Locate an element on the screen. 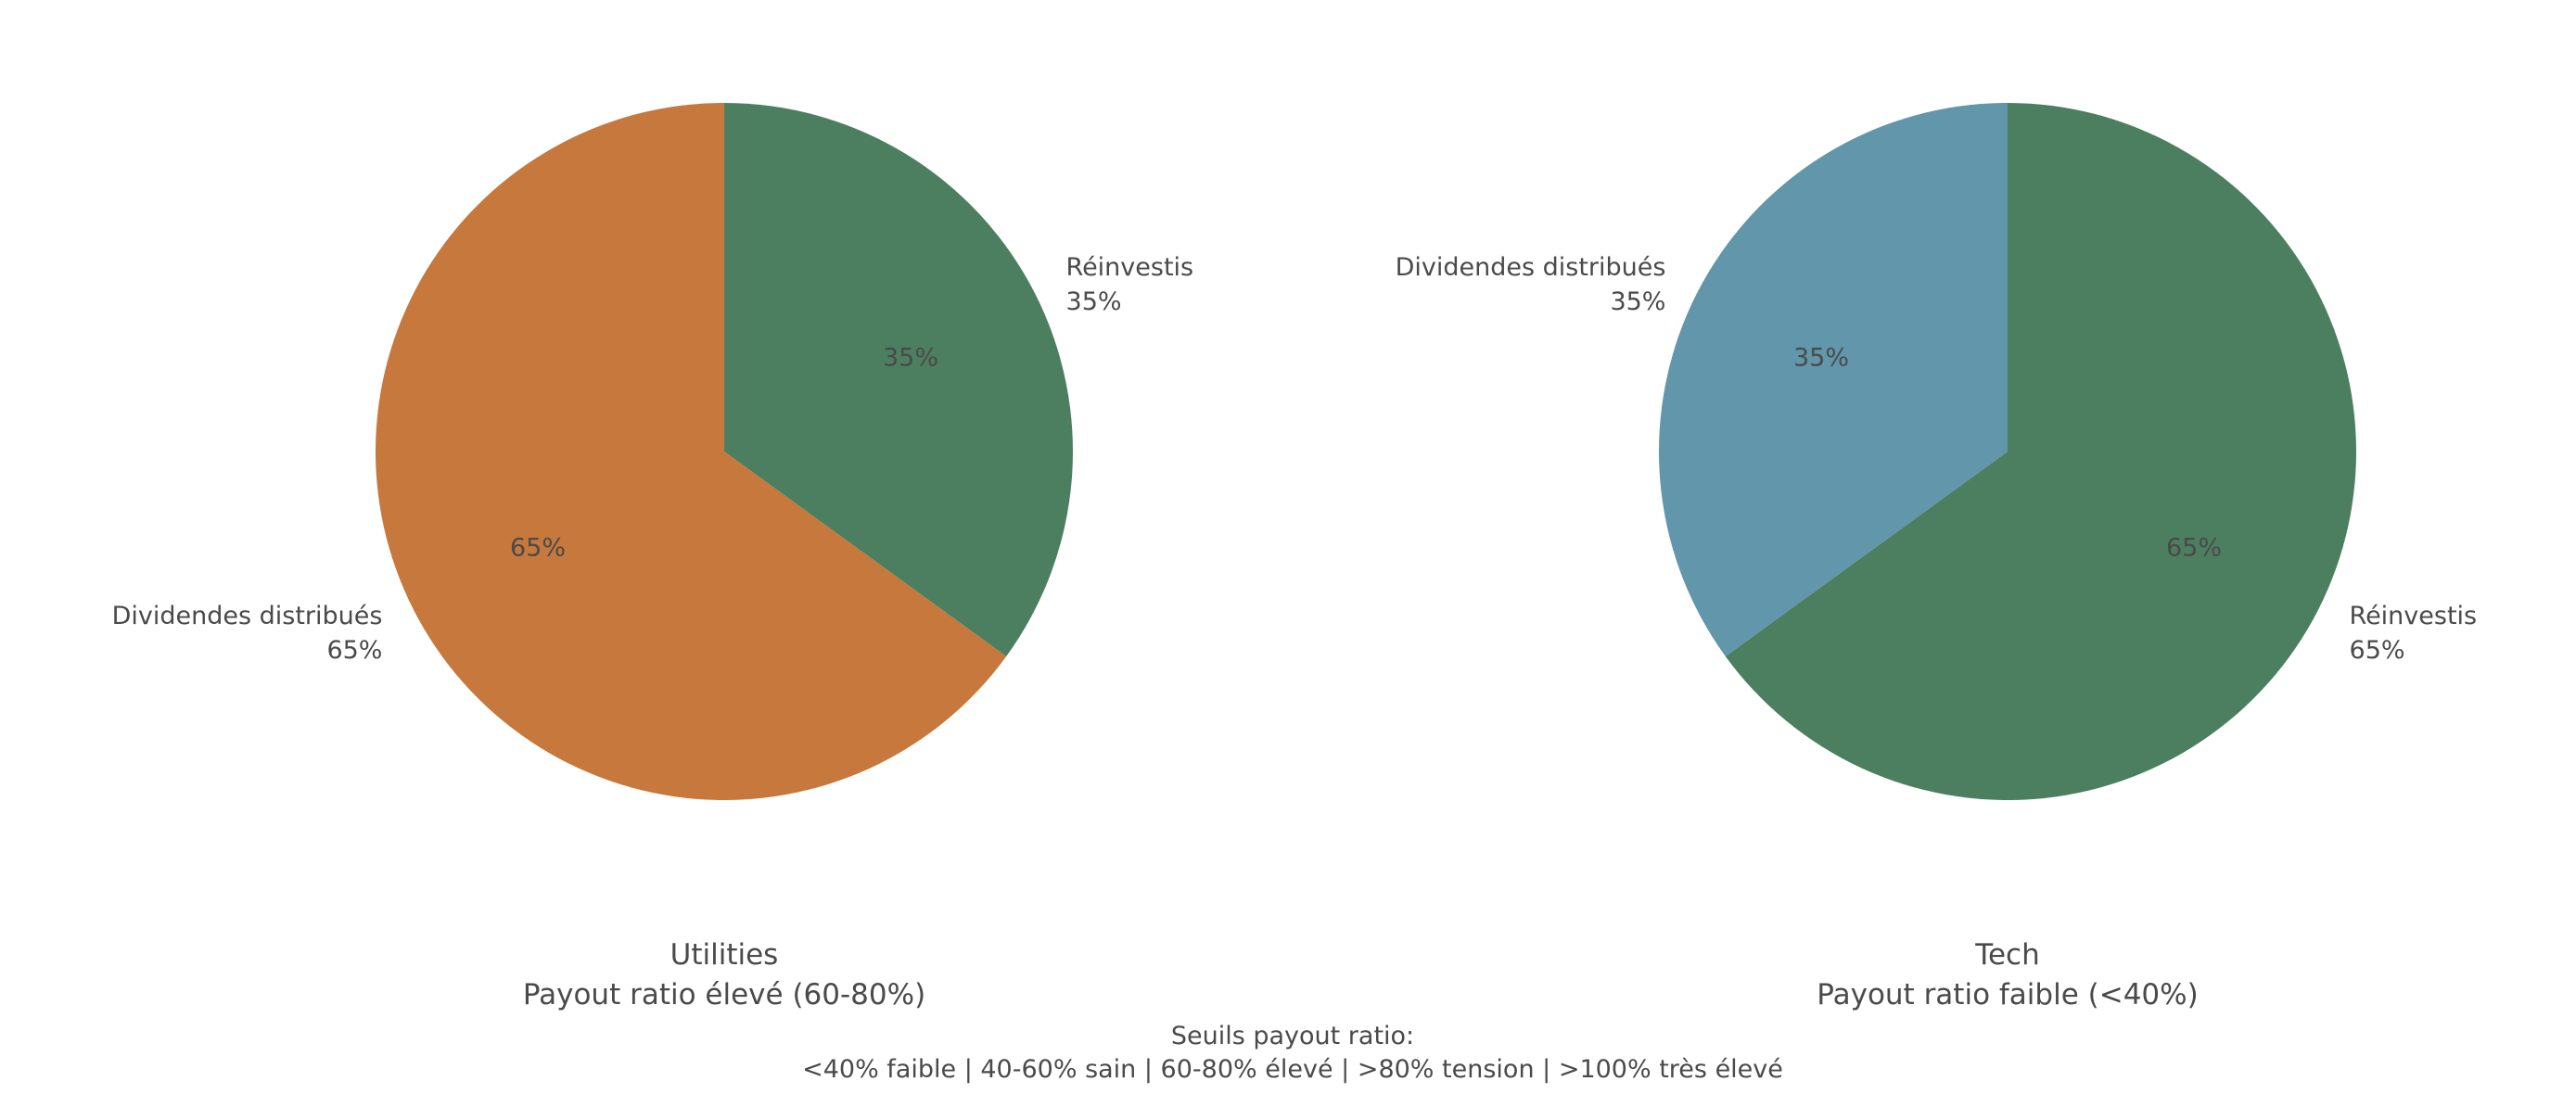 Image resolution: width=2576 pixels, height=1094 pixels. footer-line-1: Seuils payout ratio: is located at coordinates (1292, 1036).